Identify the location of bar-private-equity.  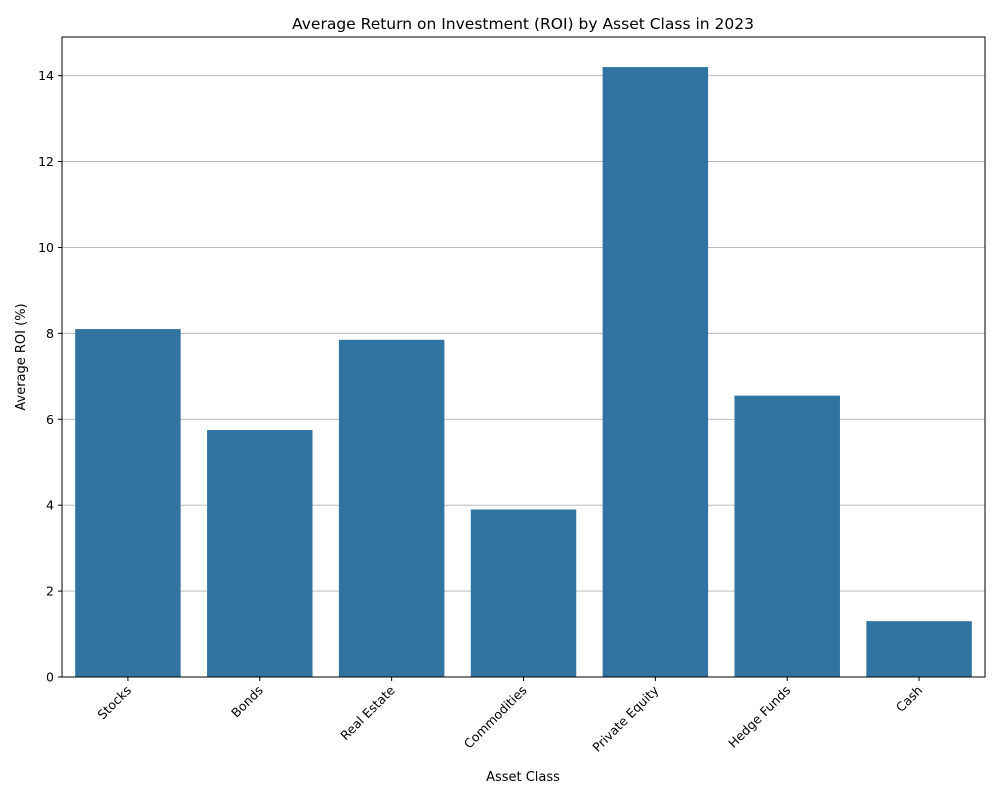
(655, 372).